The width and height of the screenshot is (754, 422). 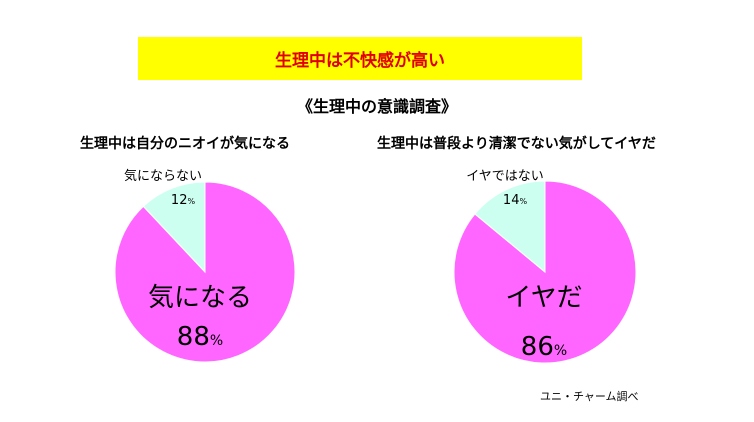 I want to click on pie-1-major-label: 気になる, so click(x=200, y=298).